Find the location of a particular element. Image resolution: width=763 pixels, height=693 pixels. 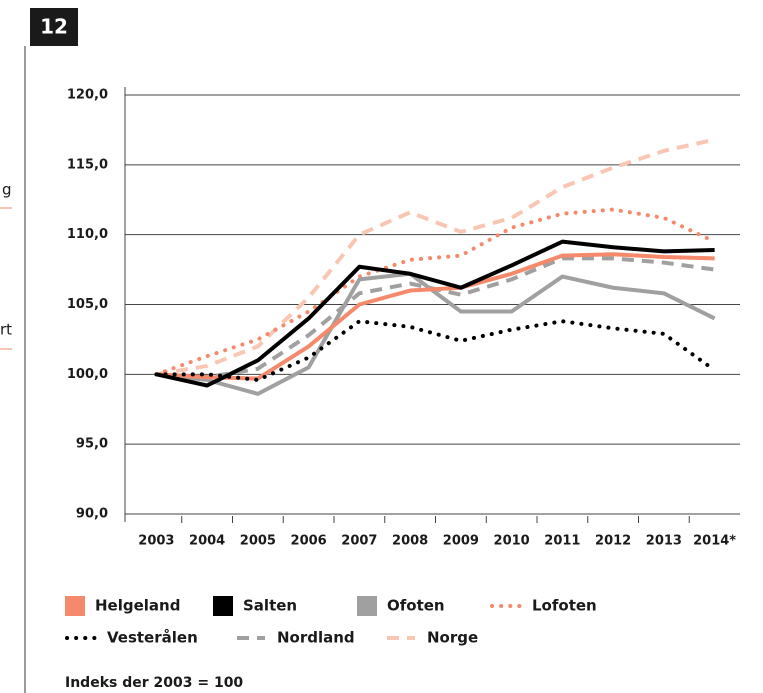

legend-label: Lofoten is located at coordinates (564, 606).